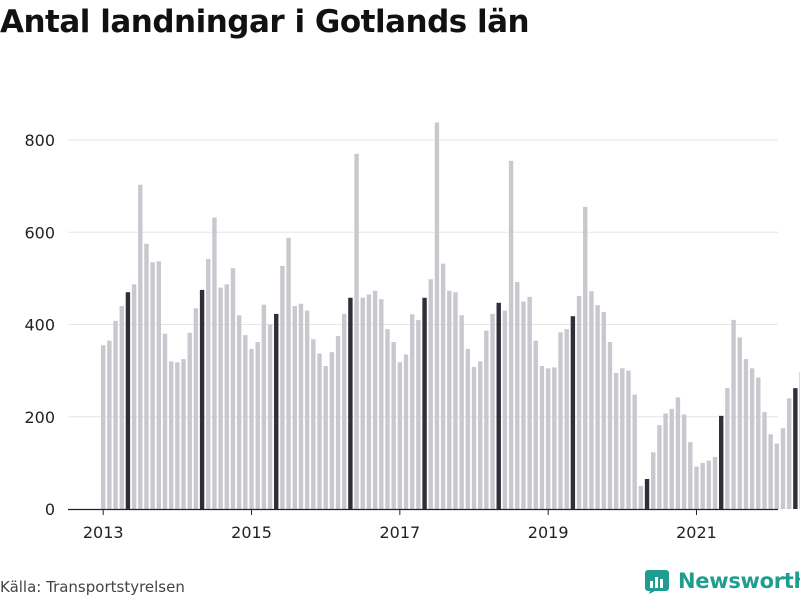  What do you see at coordinates (265, 22) in the screenshot?
I see `chart-title: Antal landningar i Gotlands län` at bounding box center [265, 22].